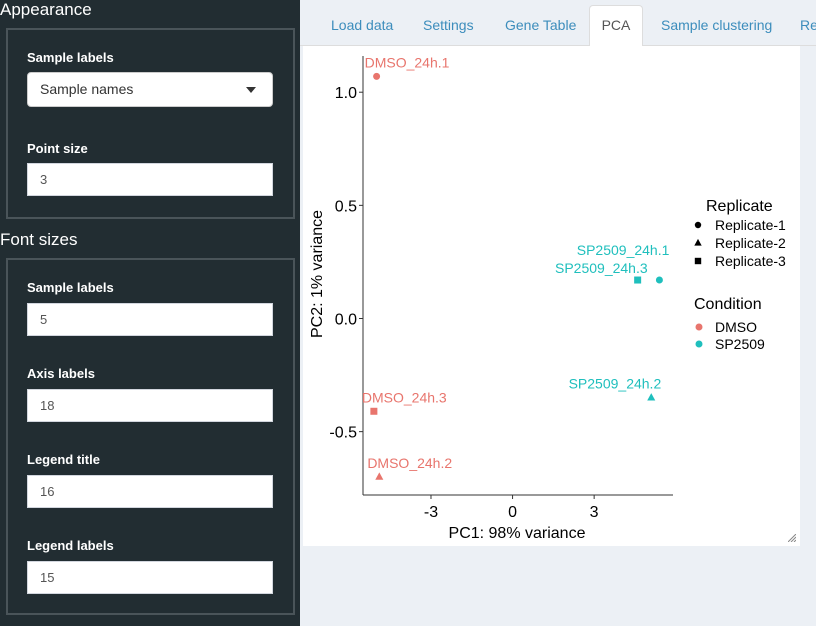 This screenshot has height=626, width=816. I want to click on appearance-section-title: Appearance, so click(46, 9).